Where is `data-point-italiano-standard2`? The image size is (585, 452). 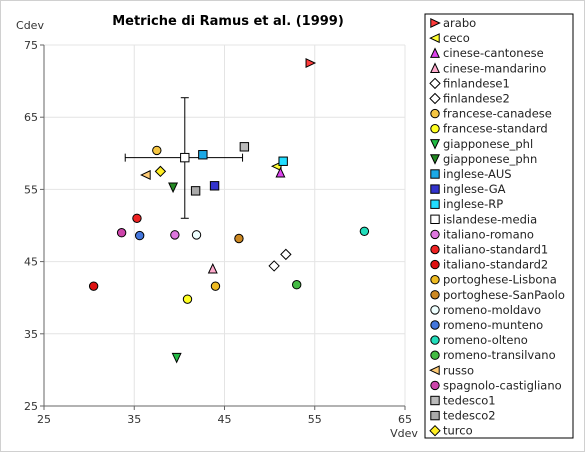 data-point-italiano-standard2 is located at coordinates (93, 286).